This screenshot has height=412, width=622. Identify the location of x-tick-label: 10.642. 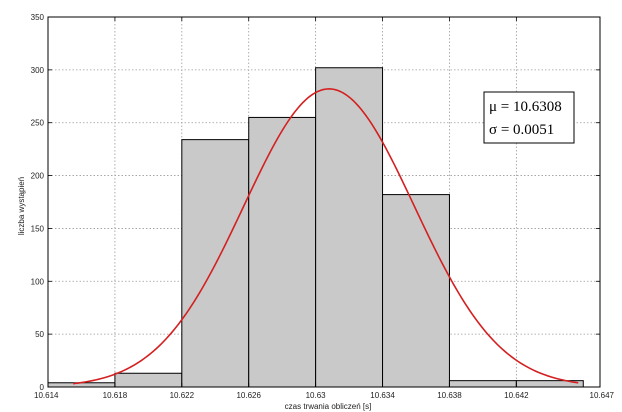
(516, 395).